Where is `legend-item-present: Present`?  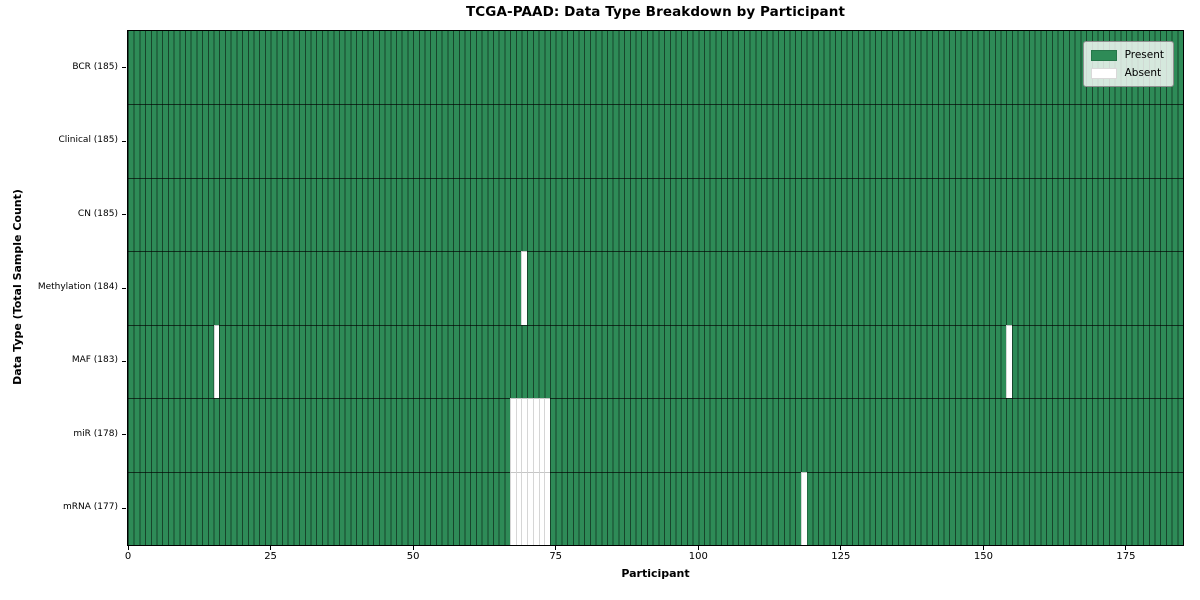 legend-item-present: Present is located at coordinates (1127, 55).